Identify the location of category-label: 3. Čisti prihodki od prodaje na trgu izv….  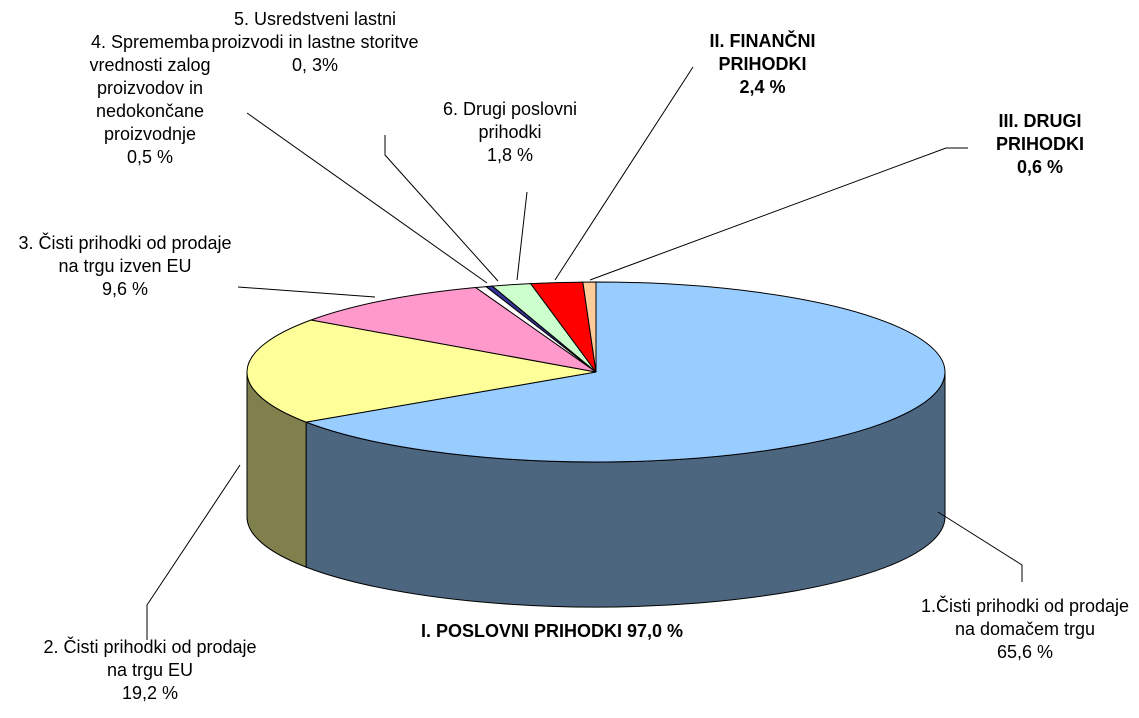
(125, 254).